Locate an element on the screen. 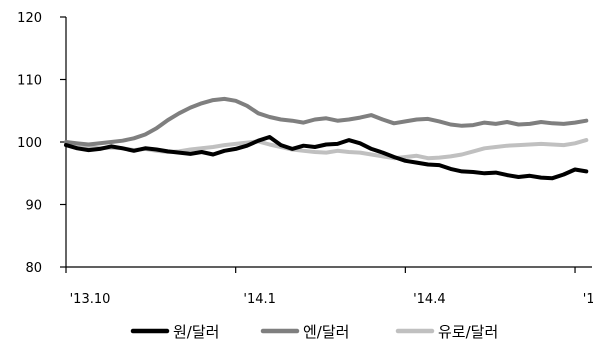 The height and width of the screenshot is (347, 593). y-tick-label: 110 is located at coordinates (29, 81).